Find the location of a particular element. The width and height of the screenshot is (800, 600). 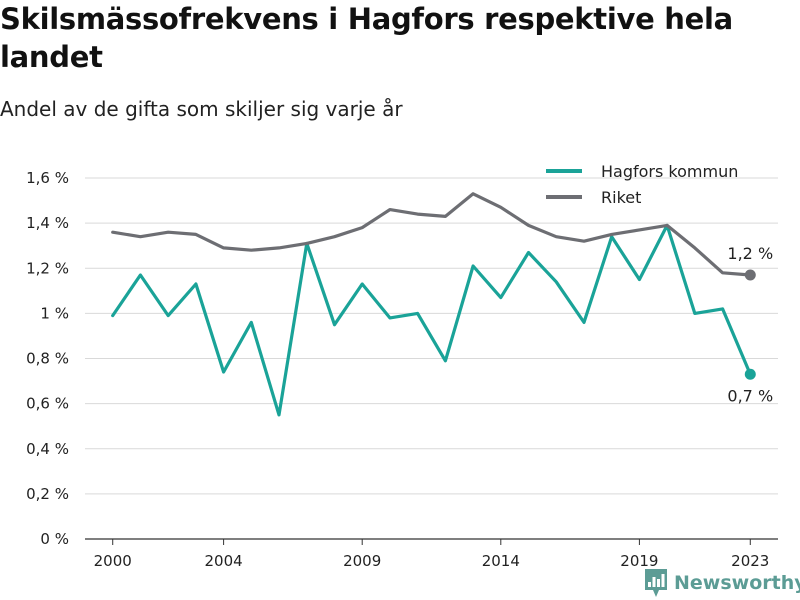

y-tick-label: 0,6 % is located at coordinates (47, 404).